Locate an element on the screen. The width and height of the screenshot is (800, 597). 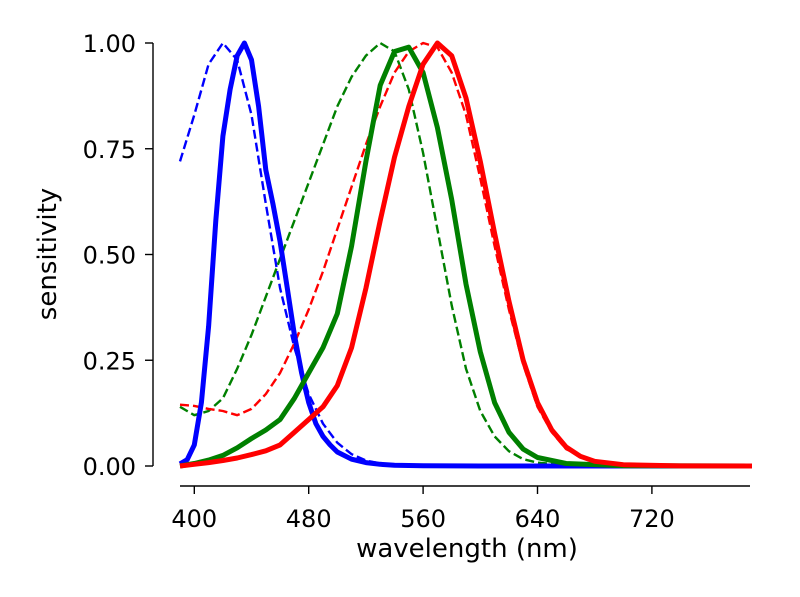
x-axis-ticks: 400 480 560 640 720 is located at coordinates (423, 509).